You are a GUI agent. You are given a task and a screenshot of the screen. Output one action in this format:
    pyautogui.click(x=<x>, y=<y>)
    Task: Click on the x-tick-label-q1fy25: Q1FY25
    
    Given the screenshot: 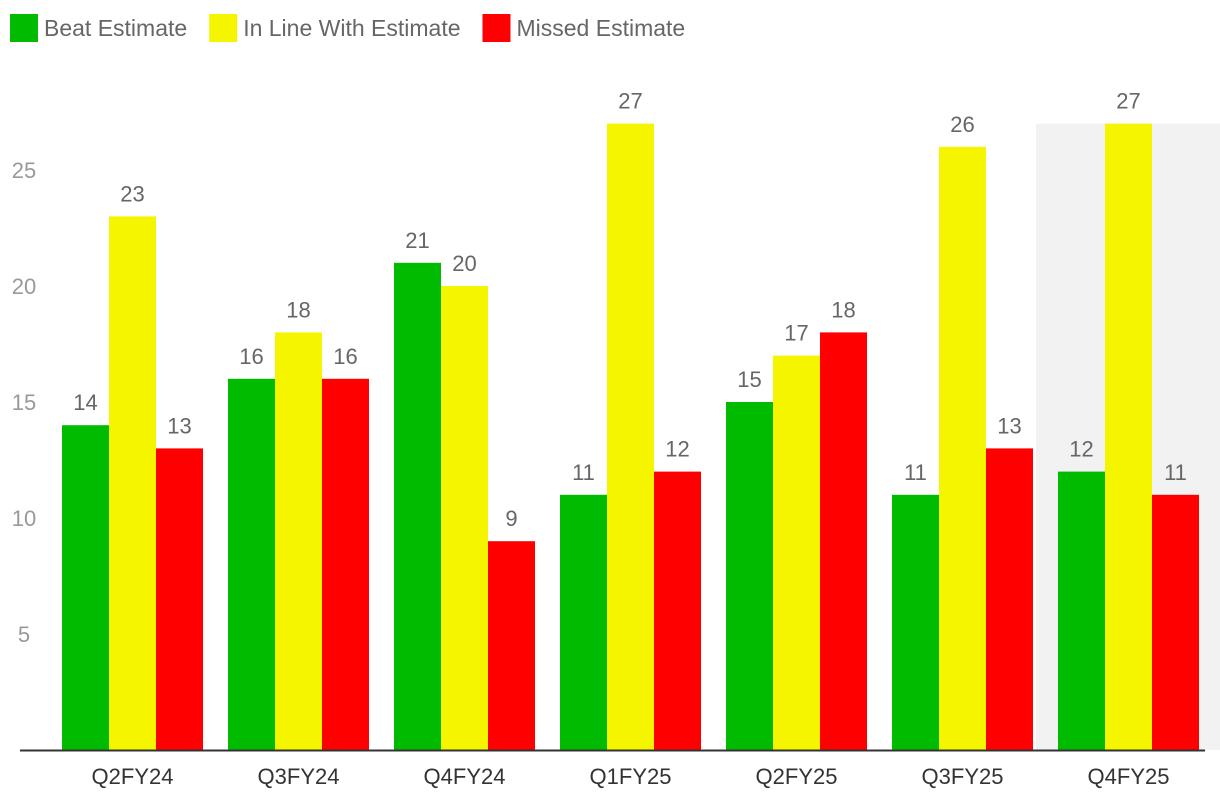 What is the action you would take?
    pyautogui.click(x=631, y=776)
    